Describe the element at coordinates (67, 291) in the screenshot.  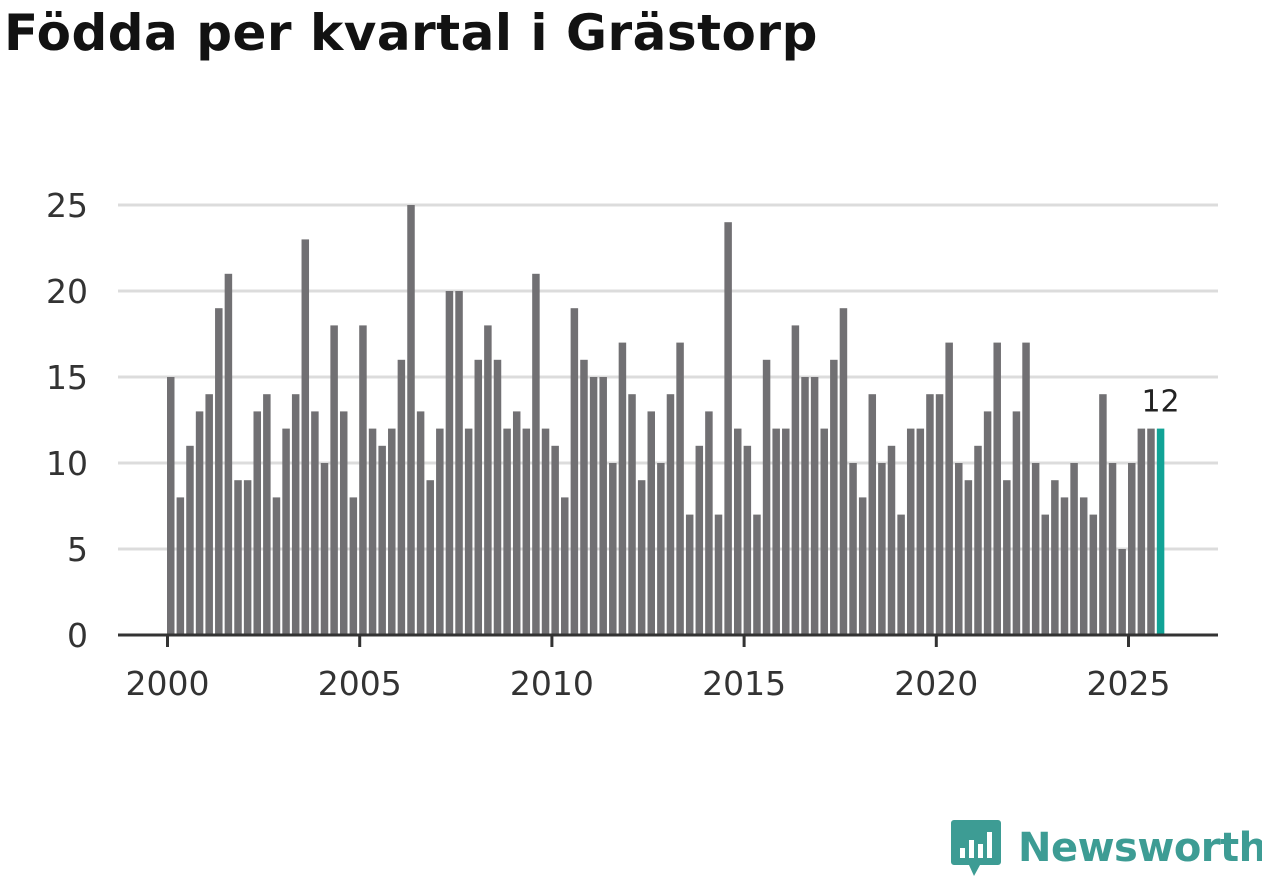
I see `y-tick-label: 20` at that location.